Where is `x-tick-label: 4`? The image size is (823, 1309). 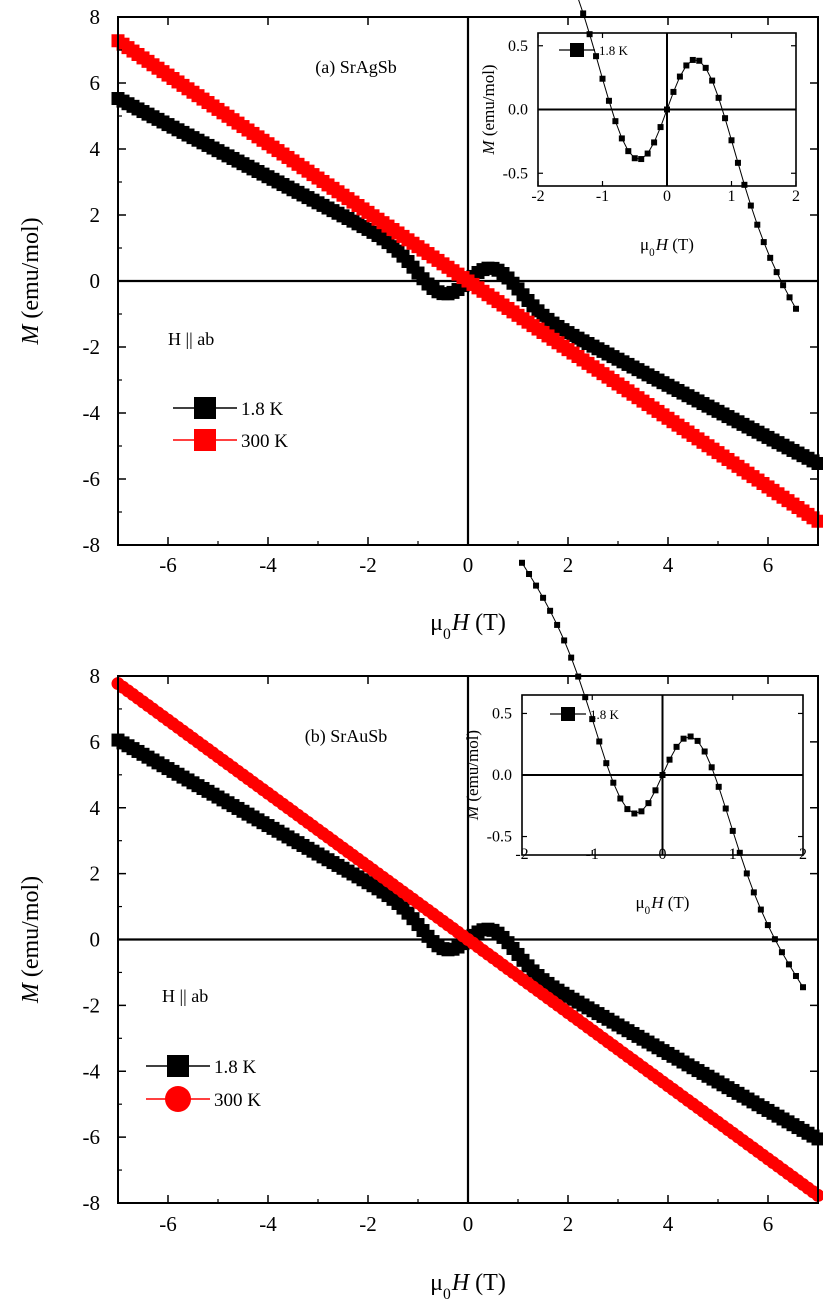 x-tick-label: 4 is located at coordinates (668, 1224).